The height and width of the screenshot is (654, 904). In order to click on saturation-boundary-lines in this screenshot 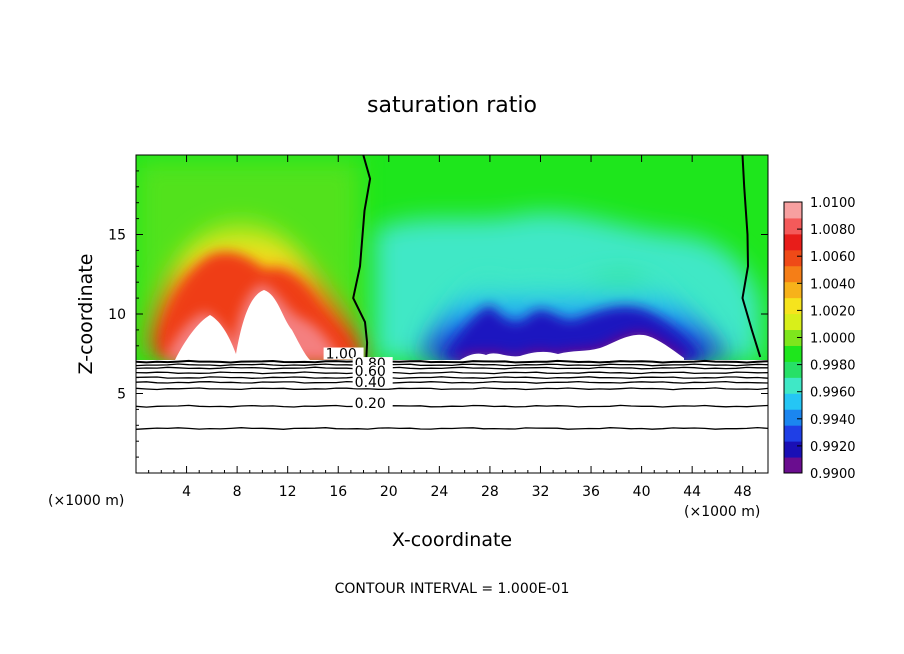, I will do `click(557, 257)`.